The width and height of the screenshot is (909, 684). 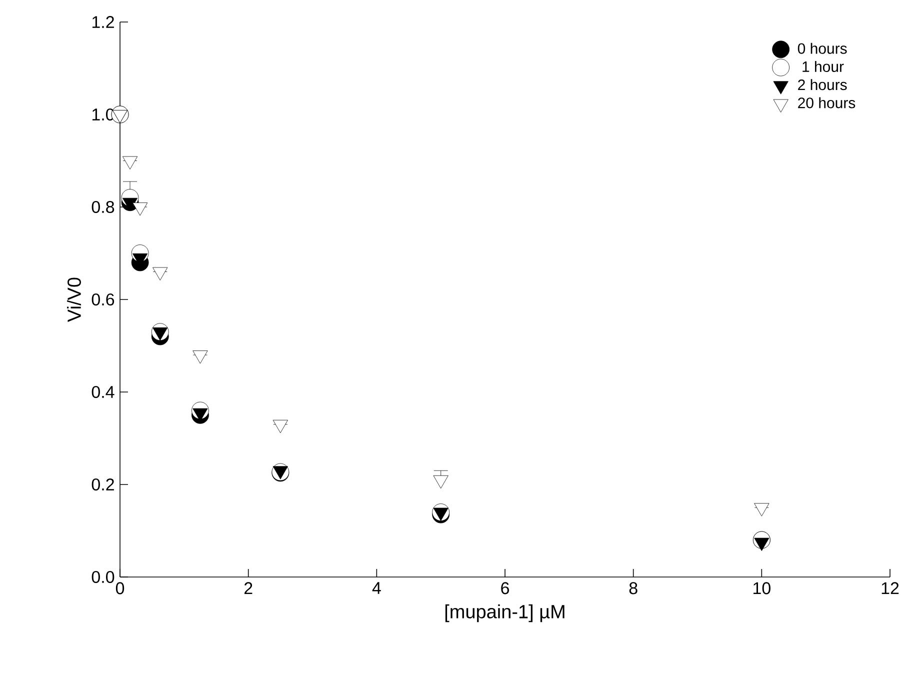 What do you see at coordinates (120, 588) in the screenshot?
I see `x-tick-label: 0` at bounding box center [120, 588].